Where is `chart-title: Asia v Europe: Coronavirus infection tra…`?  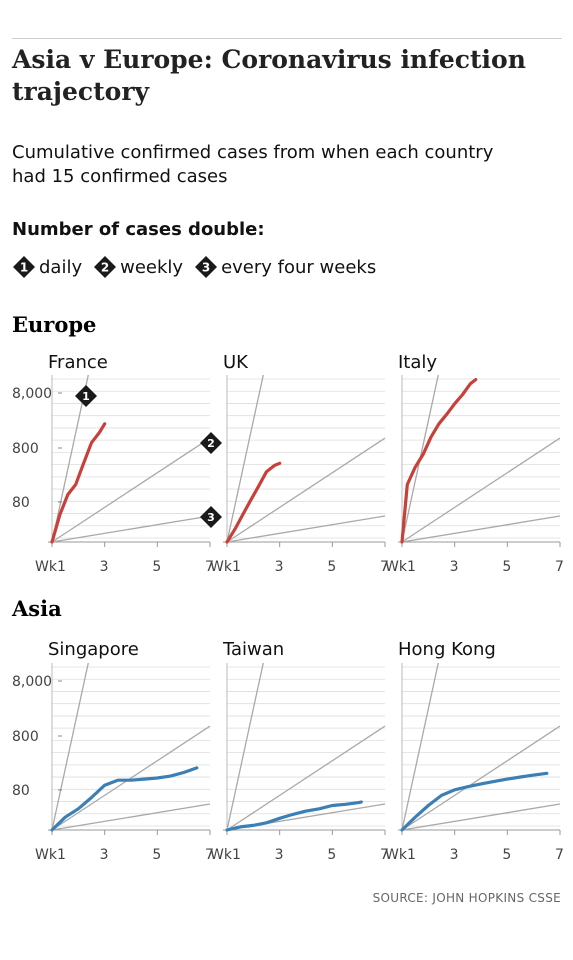 chart-title: Asia v Europe: Coronavirus infection tra… is located at coordinates (269, 75).